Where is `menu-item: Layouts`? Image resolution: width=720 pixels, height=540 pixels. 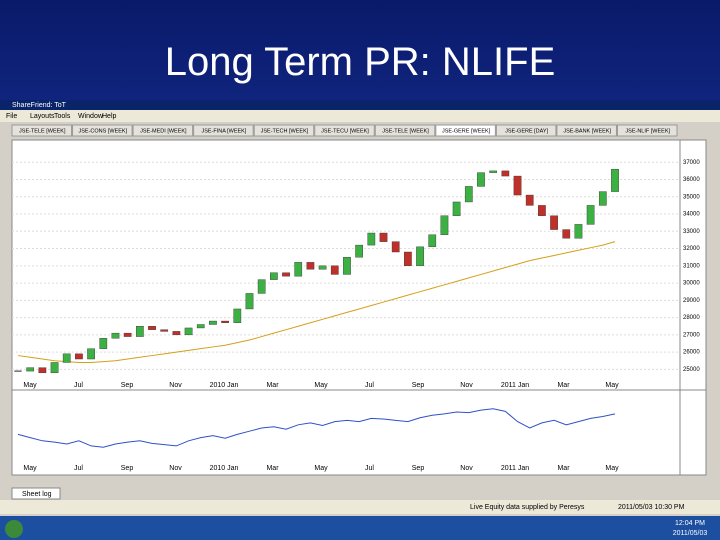
menu-item: Layouts is located at coordinates (42, 116).